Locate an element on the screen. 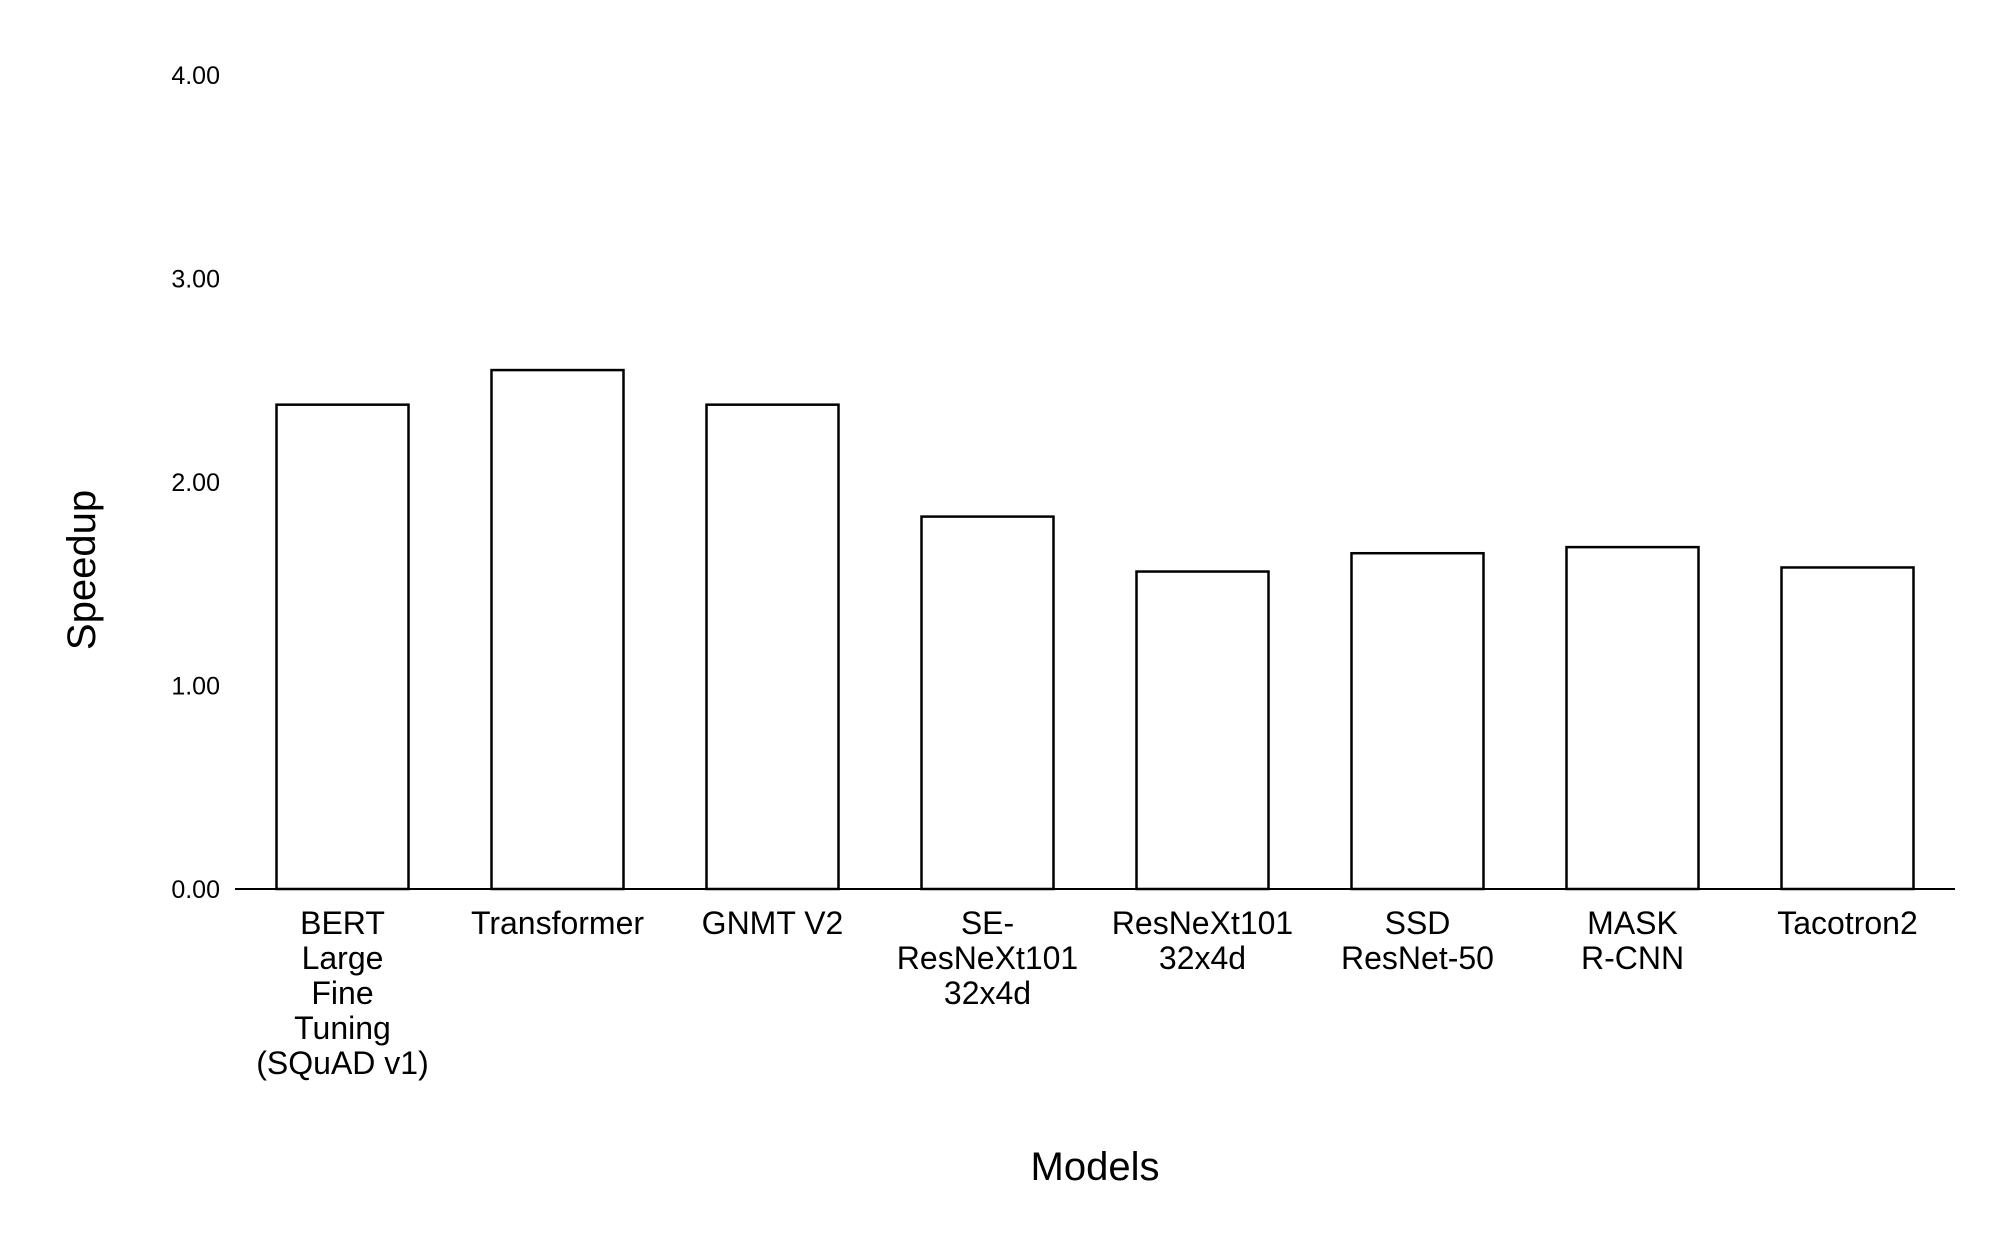  y-axis-ticks: 0.00 1.00 2.00 3.00 4.00 is located at coordinates (195, 483).